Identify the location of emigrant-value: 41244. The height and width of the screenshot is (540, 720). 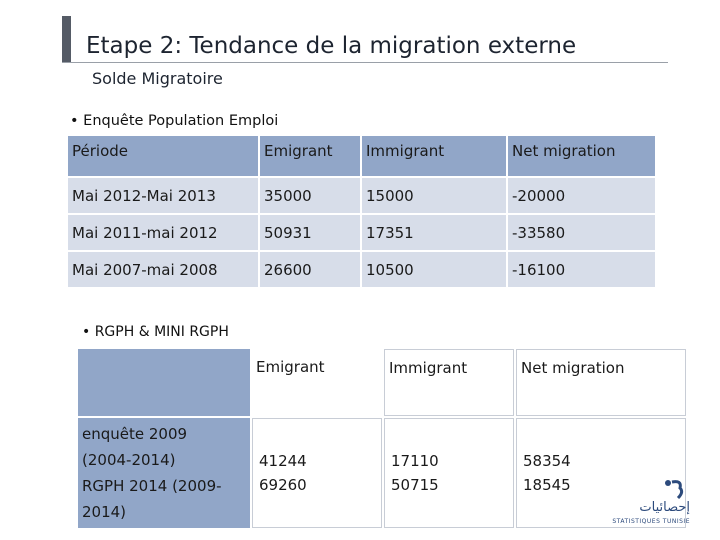
(283, 461).